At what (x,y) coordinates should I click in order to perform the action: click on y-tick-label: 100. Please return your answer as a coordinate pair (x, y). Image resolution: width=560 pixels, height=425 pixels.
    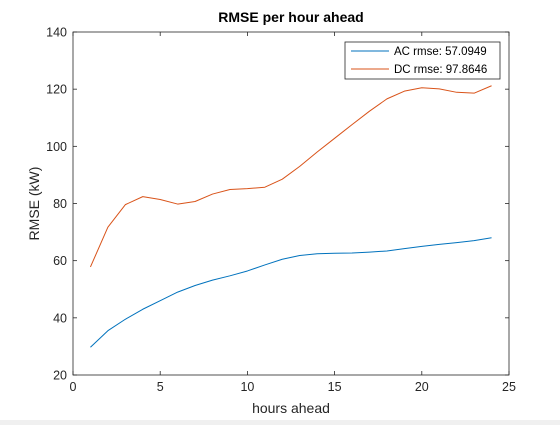
    Looking at the image, I should click on (56, 147).